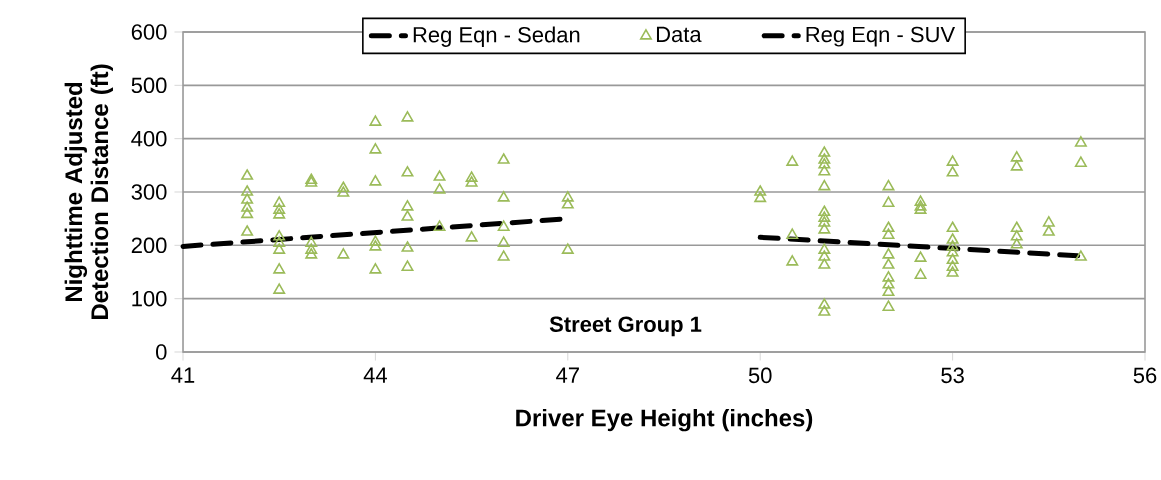 The height and width of the screenshot is (480, 1161). Describe the element at coordinates (161, 352) in the screenshot. I see `y-tick-label: 0` at that location.